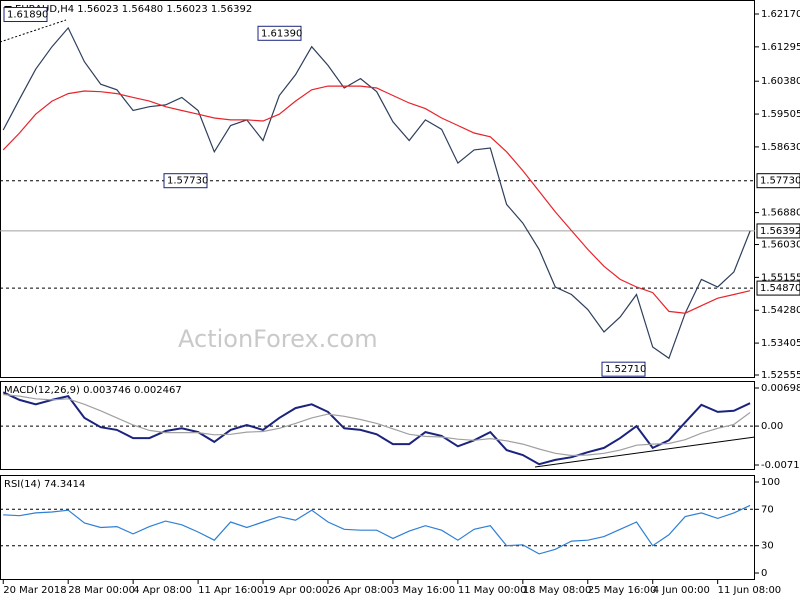  I want to click on x-tick-label: 11 Jun 08:00, so click(750, 590).